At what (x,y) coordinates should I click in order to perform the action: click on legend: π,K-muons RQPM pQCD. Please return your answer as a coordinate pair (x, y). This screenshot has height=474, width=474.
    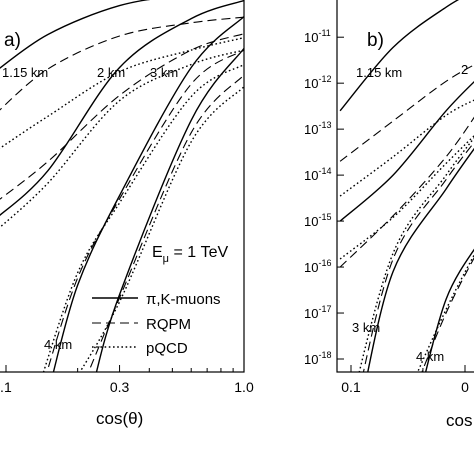
    Looking at the image, I should click on (156, 324).